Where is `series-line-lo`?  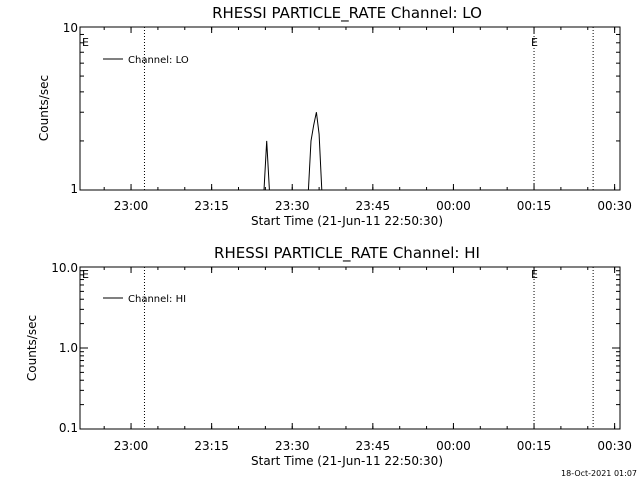 series-line-lo is located at coordinates (293, 151).